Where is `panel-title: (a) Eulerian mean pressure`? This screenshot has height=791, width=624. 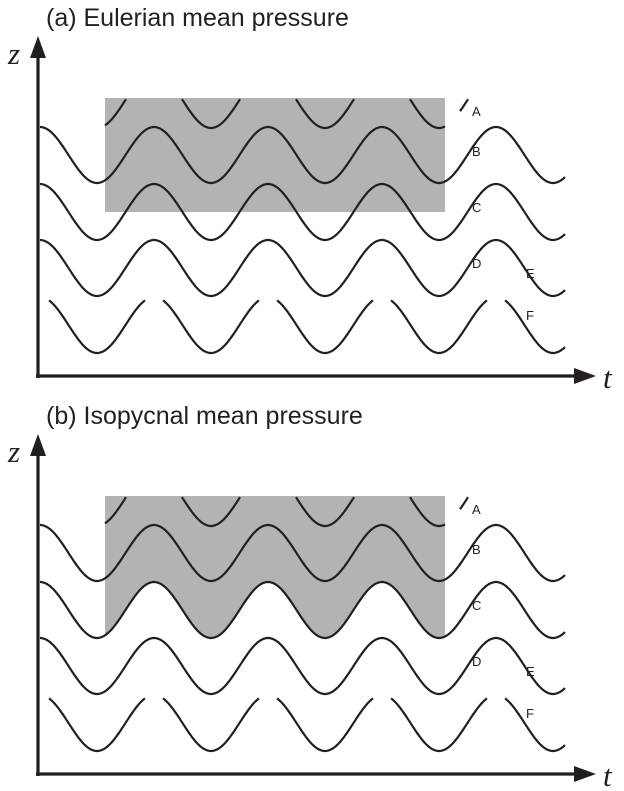
panel-title: (a) Eulerian mean pressure is located at coordinates (197, 18).